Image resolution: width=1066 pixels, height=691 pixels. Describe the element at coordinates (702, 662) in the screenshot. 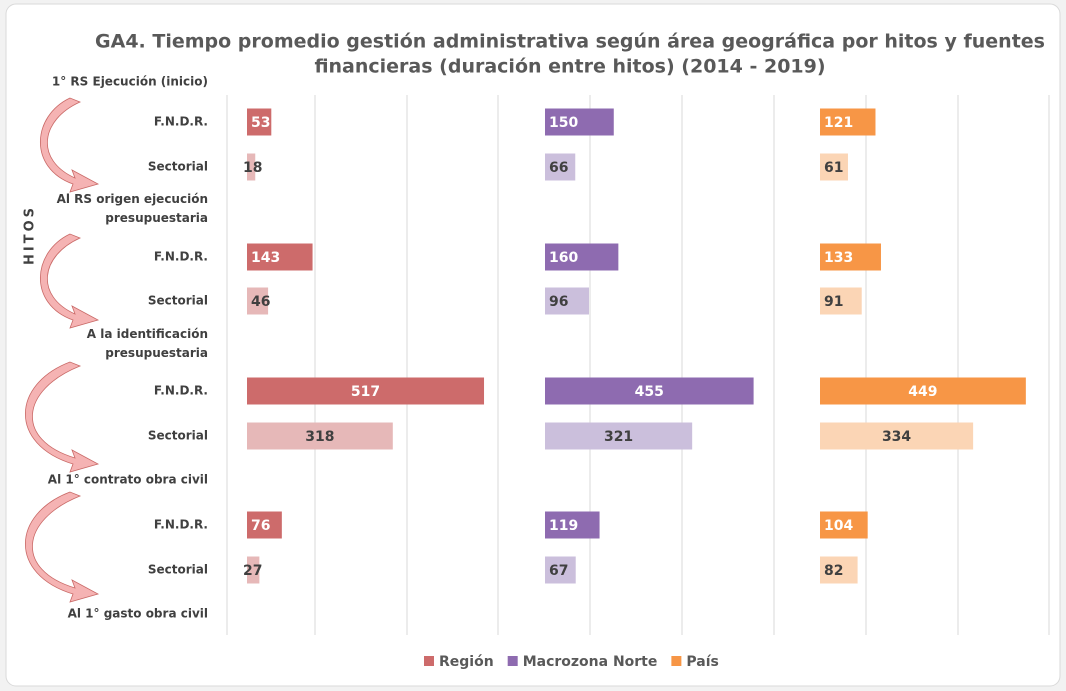

I see `legend-label: País` at that location.